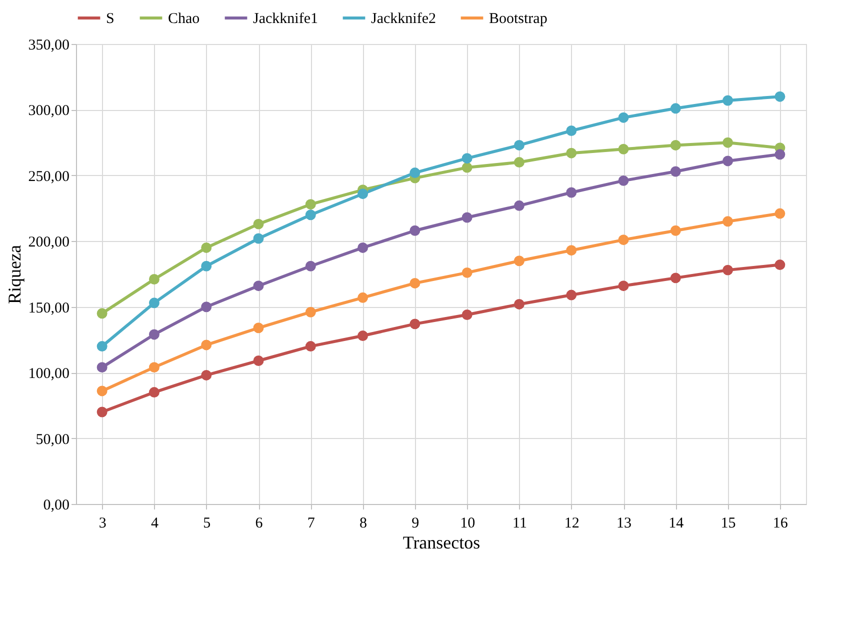  I want to click on x-tick-label: 5, so click(207, 524).